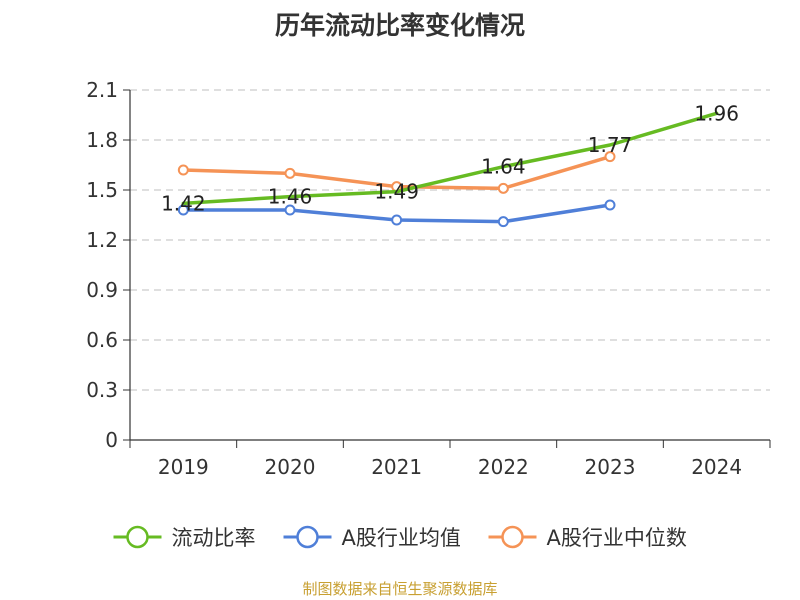 The height and width of the screenshot is (600, 800). I want to click on legend-item-0: 流动比率, so click(184, 537).